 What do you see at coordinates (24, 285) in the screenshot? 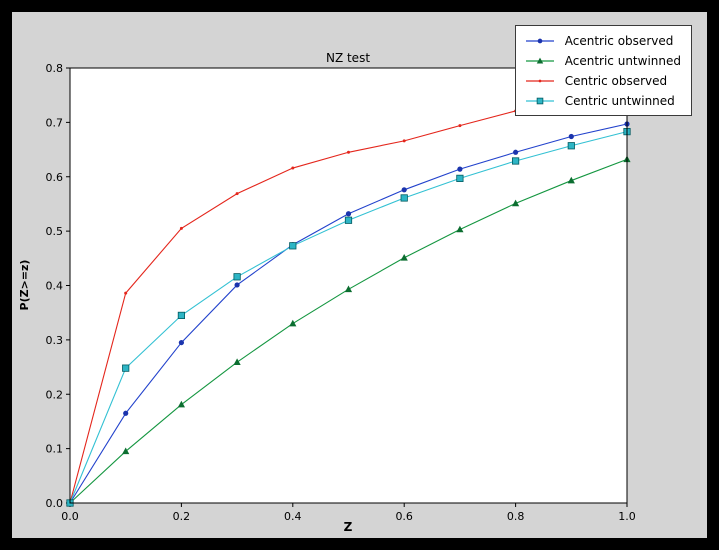
I see `y-axis-label: P(Z>=z)` at bounding box center [24, 285].